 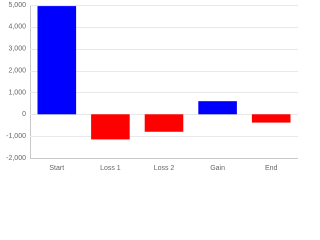 What do you see at coordinates (16, 158) in the screenshot?
I see `y-tick-label: -2,000` at bounding box center [16, 158].